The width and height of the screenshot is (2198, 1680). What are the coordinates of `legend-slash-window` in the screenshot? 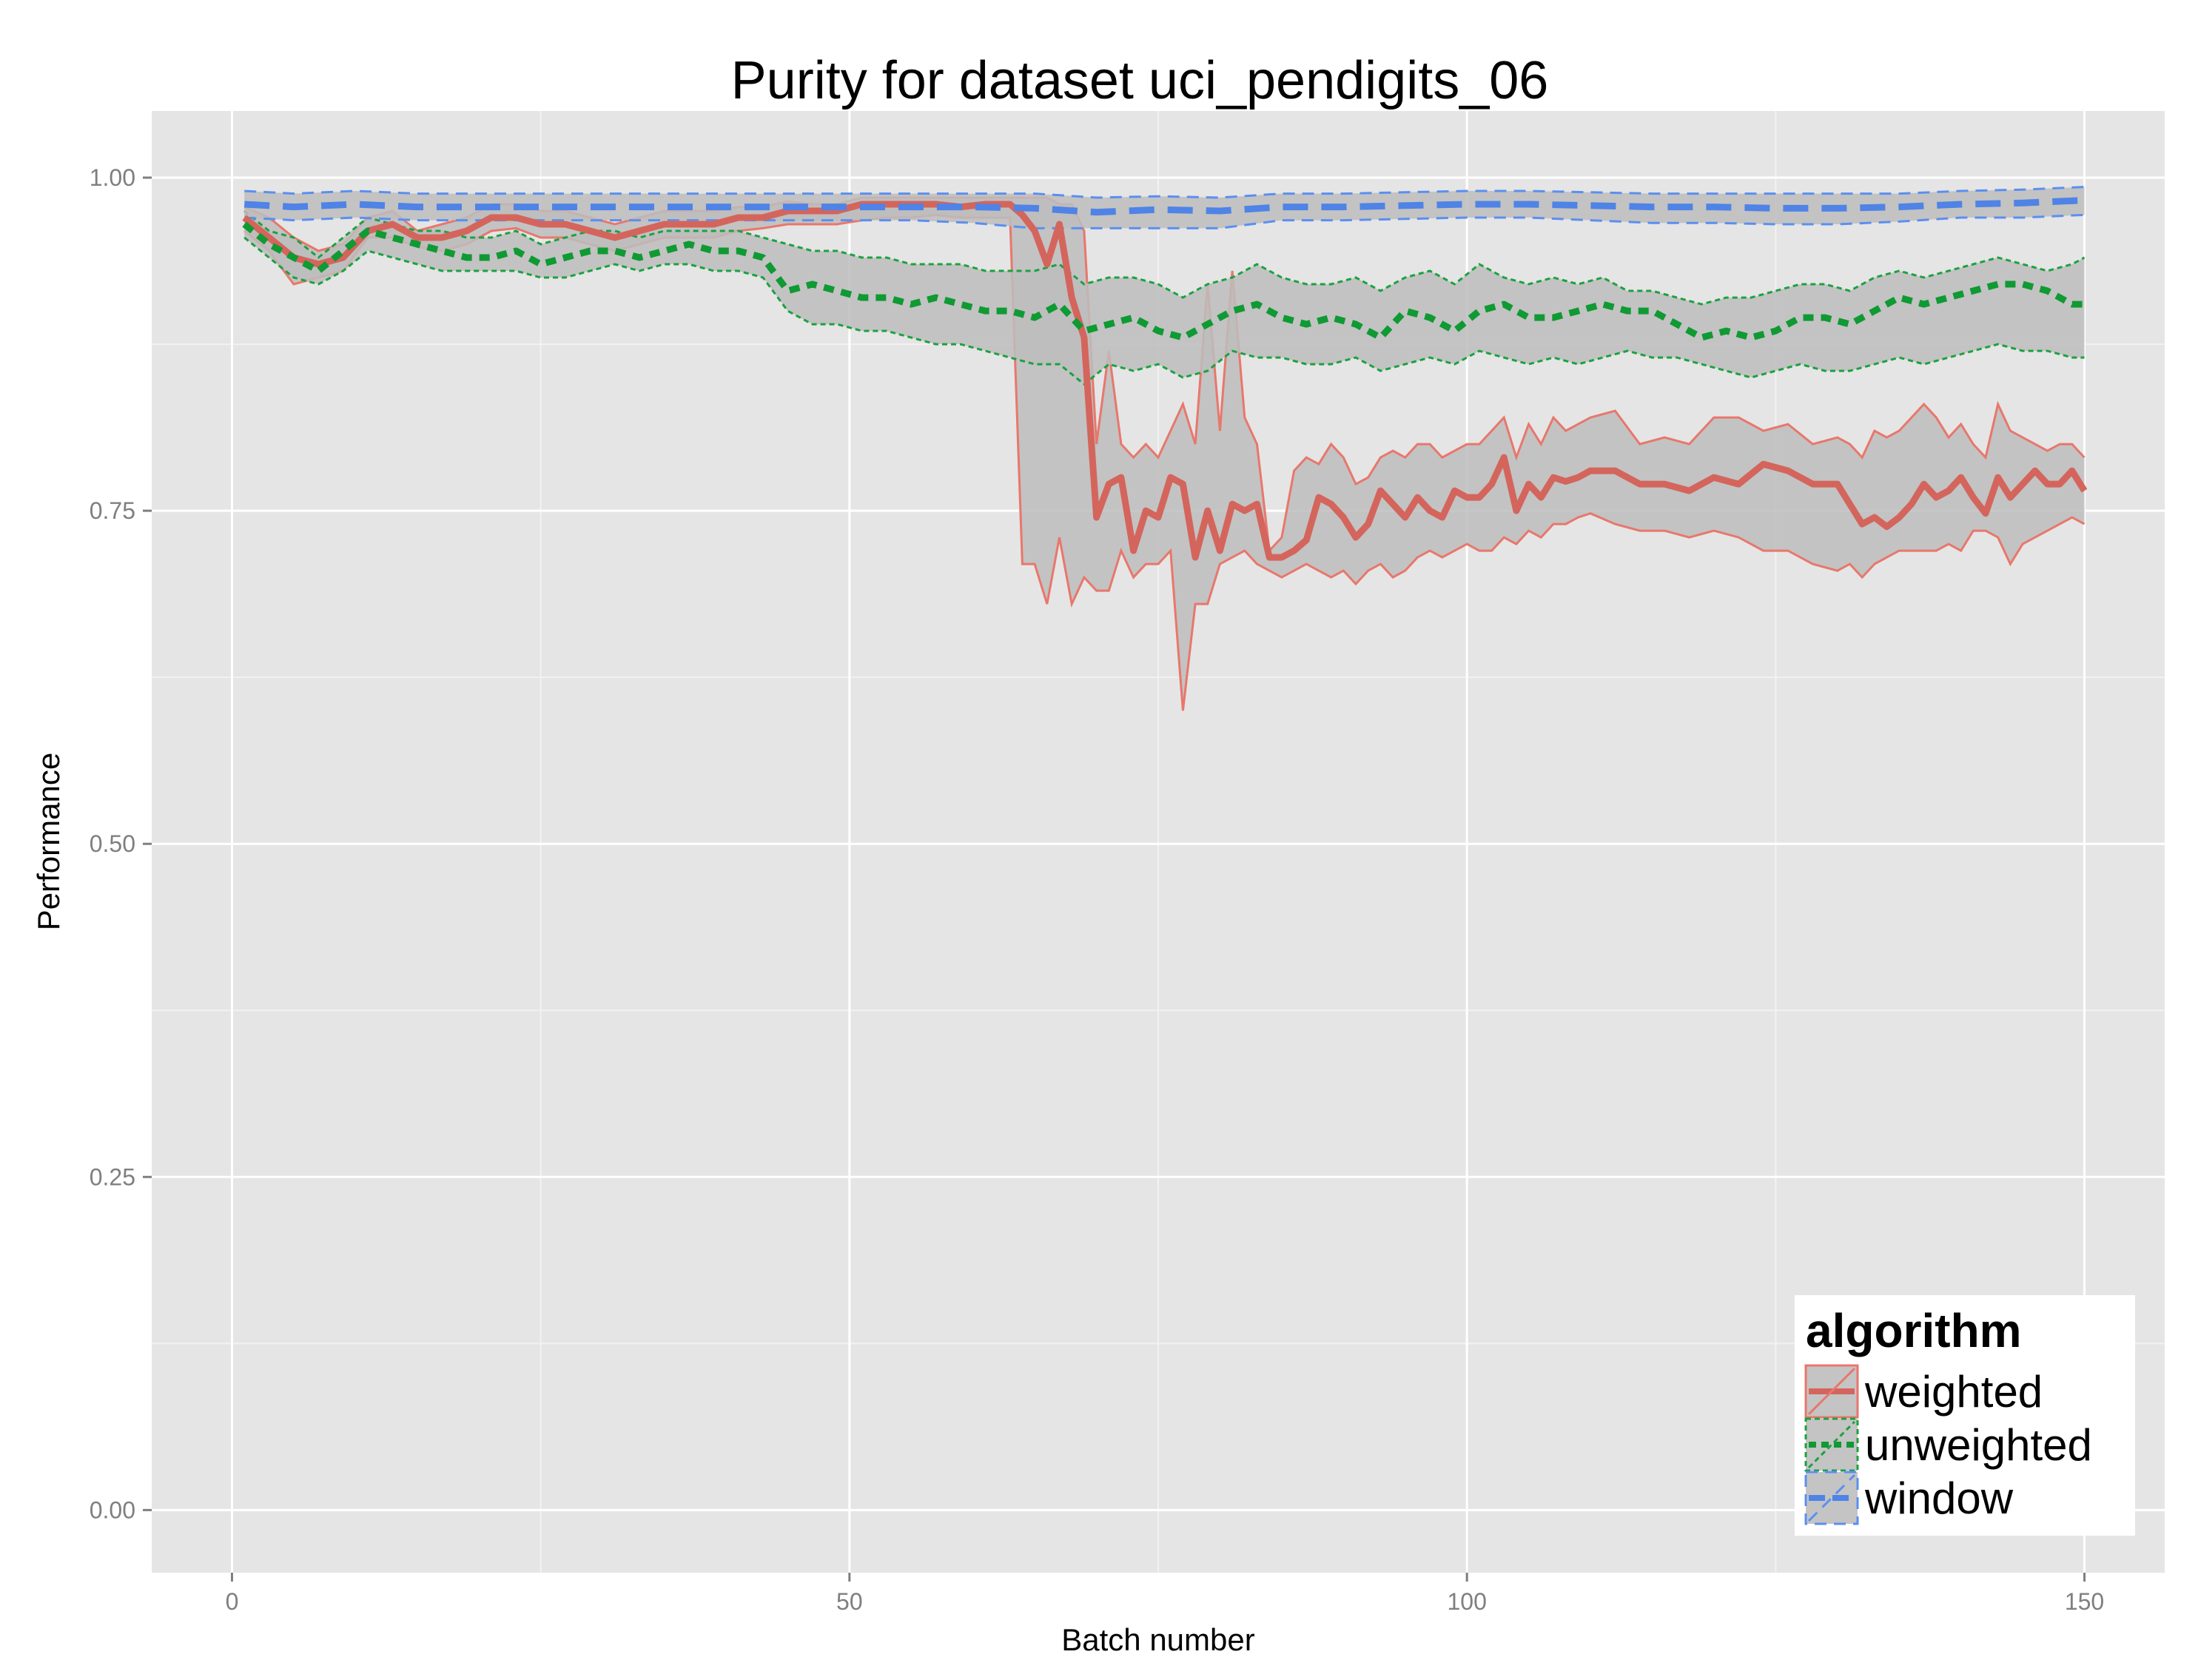 It's located at (1831, 1498).